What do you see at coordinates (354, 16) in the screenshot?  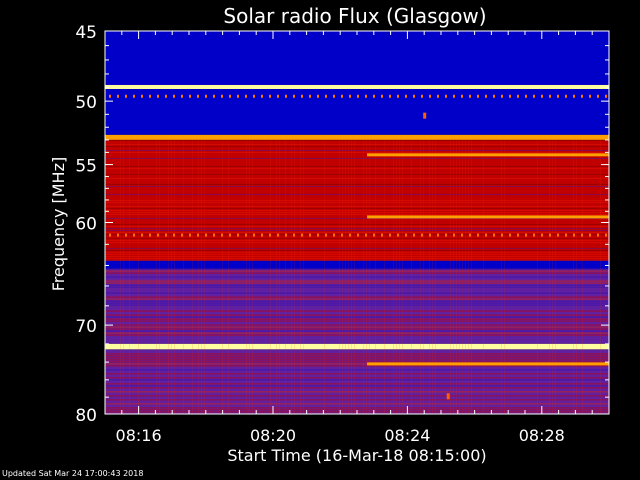 I see `chart-title: Solar radio Flux (Glasgow)` at bounding box center [354, 16].